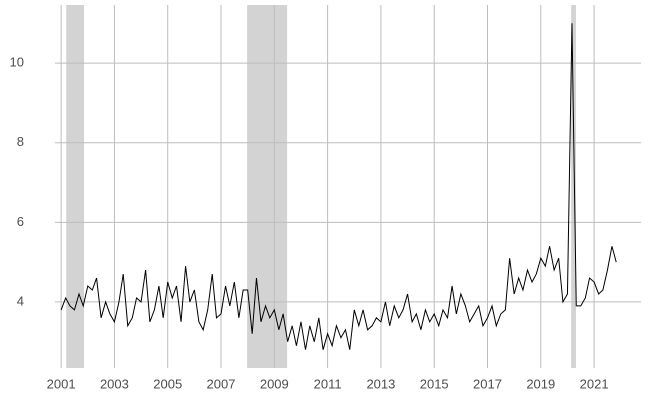 This screenshot has width=650, height=400. I want to click on x-tick-label: 2015, so click(434, 383).